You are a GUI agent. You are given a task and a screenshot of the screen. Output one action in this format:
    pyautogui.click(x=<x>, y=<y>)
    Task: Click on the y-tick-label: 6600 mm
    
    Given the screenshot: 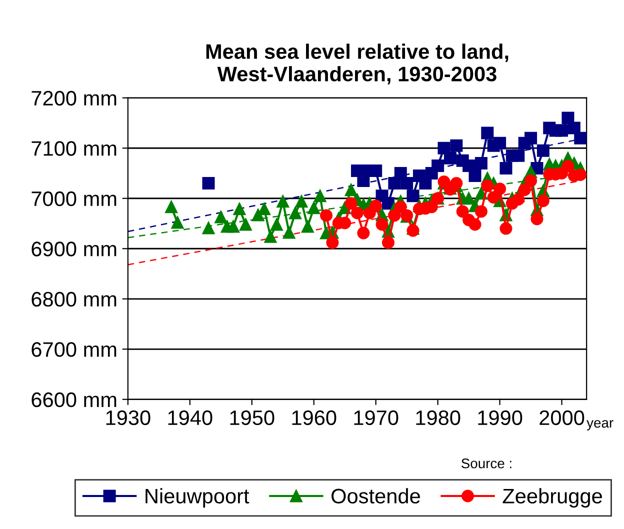 What is the action you would take?
    pyautogui.click(x=74, y=400)
    